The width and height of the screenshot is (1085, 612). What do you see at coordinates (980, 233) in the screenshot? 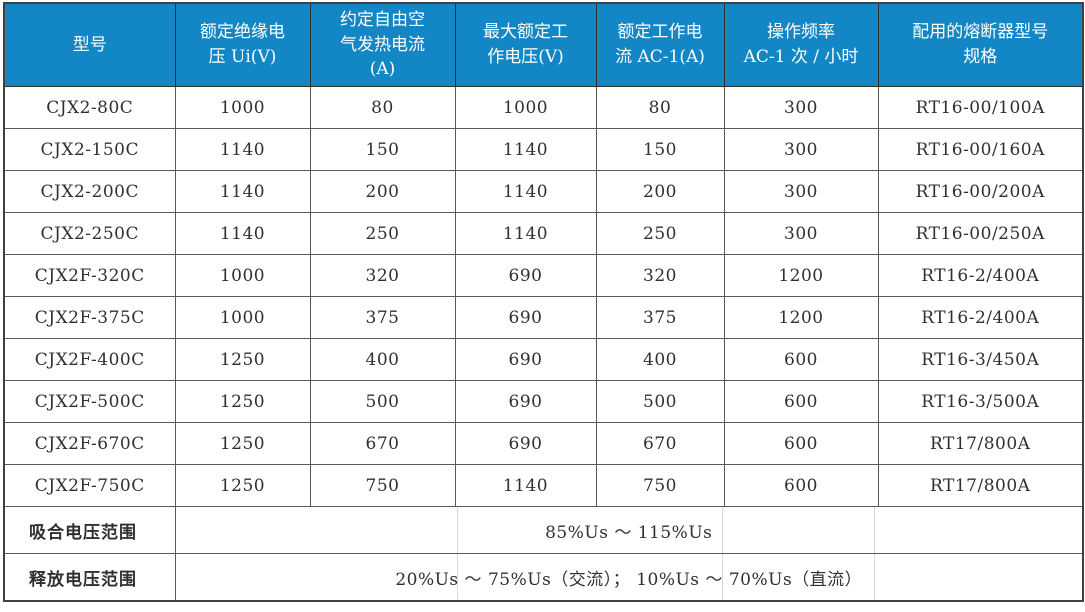
I see `value-cell: RT16-00/250A` at bounding box center [980, 233].